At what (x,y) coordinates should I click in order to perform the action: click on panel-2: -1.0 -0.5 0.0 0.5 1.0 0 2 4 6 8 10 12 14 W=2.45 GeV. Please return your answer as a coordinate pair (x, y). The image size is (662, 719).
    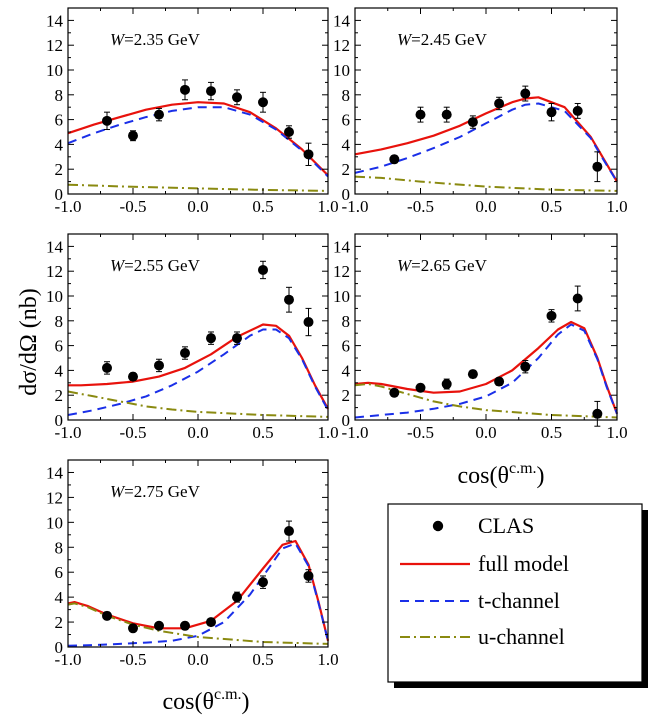
    Looking at the image, I should click on (480, 111).